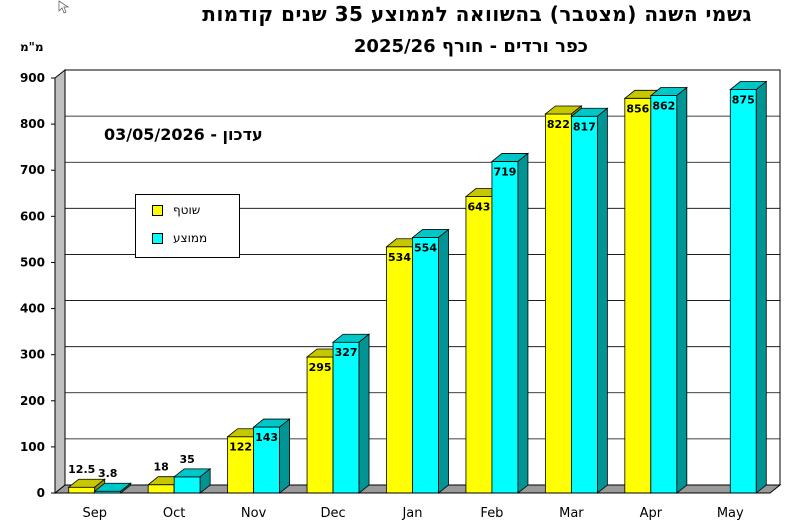 This screenshot has height=530, width=800. What do you see at coordinates (425, 248) in the screenshot?
I see `data-label-average: 554` at bounding box center [425, 248].